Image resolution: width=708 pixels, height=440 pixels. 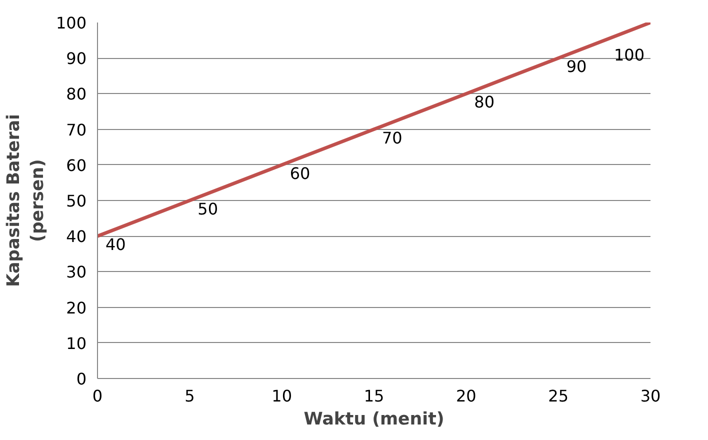 I want to click on x-tick-label: 15, so click(x=374, y=396).